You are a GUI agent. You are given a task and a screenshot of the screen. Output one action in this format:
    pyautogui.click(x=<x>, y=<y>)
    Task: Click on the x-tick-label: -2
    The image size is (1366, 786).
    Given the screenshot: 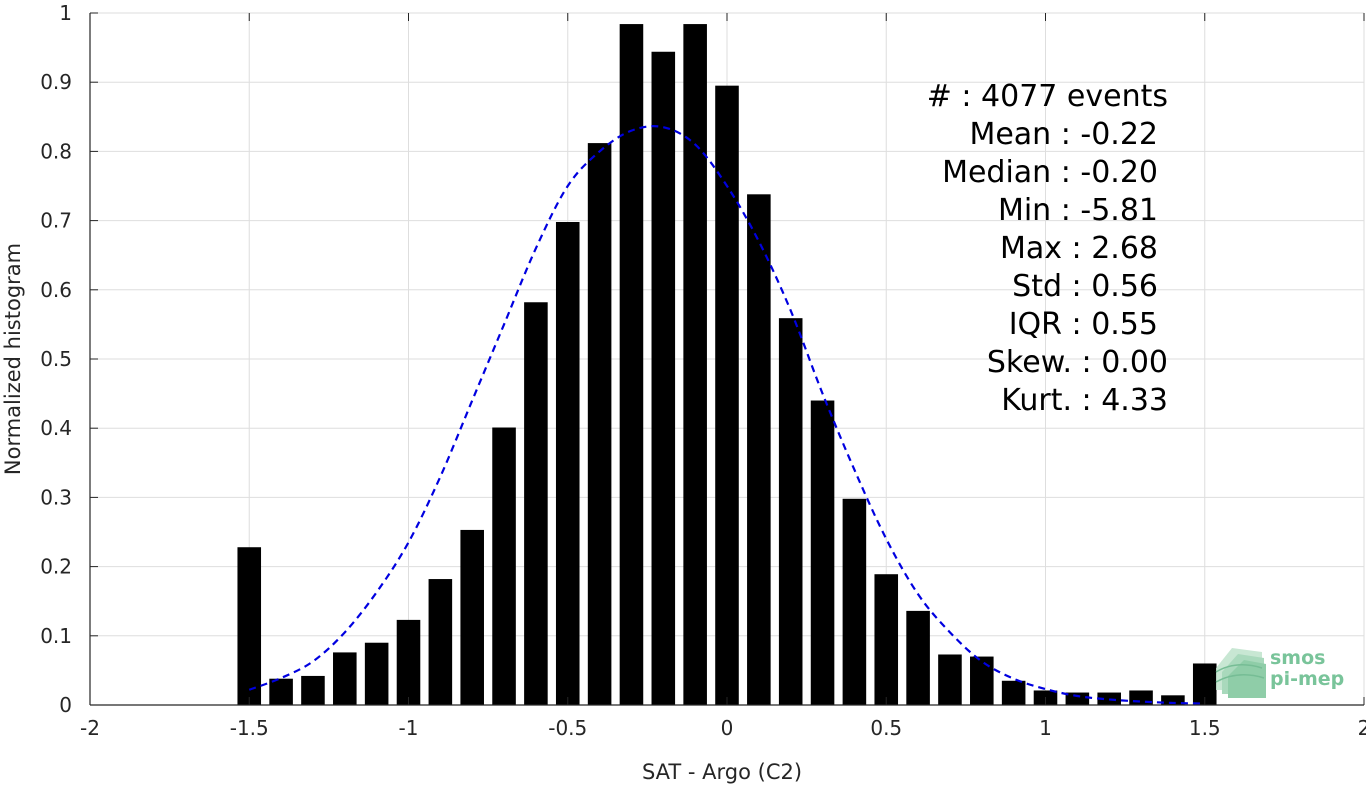 What is the action you would take?
    pyautogui.click(x=90, y=728)
    